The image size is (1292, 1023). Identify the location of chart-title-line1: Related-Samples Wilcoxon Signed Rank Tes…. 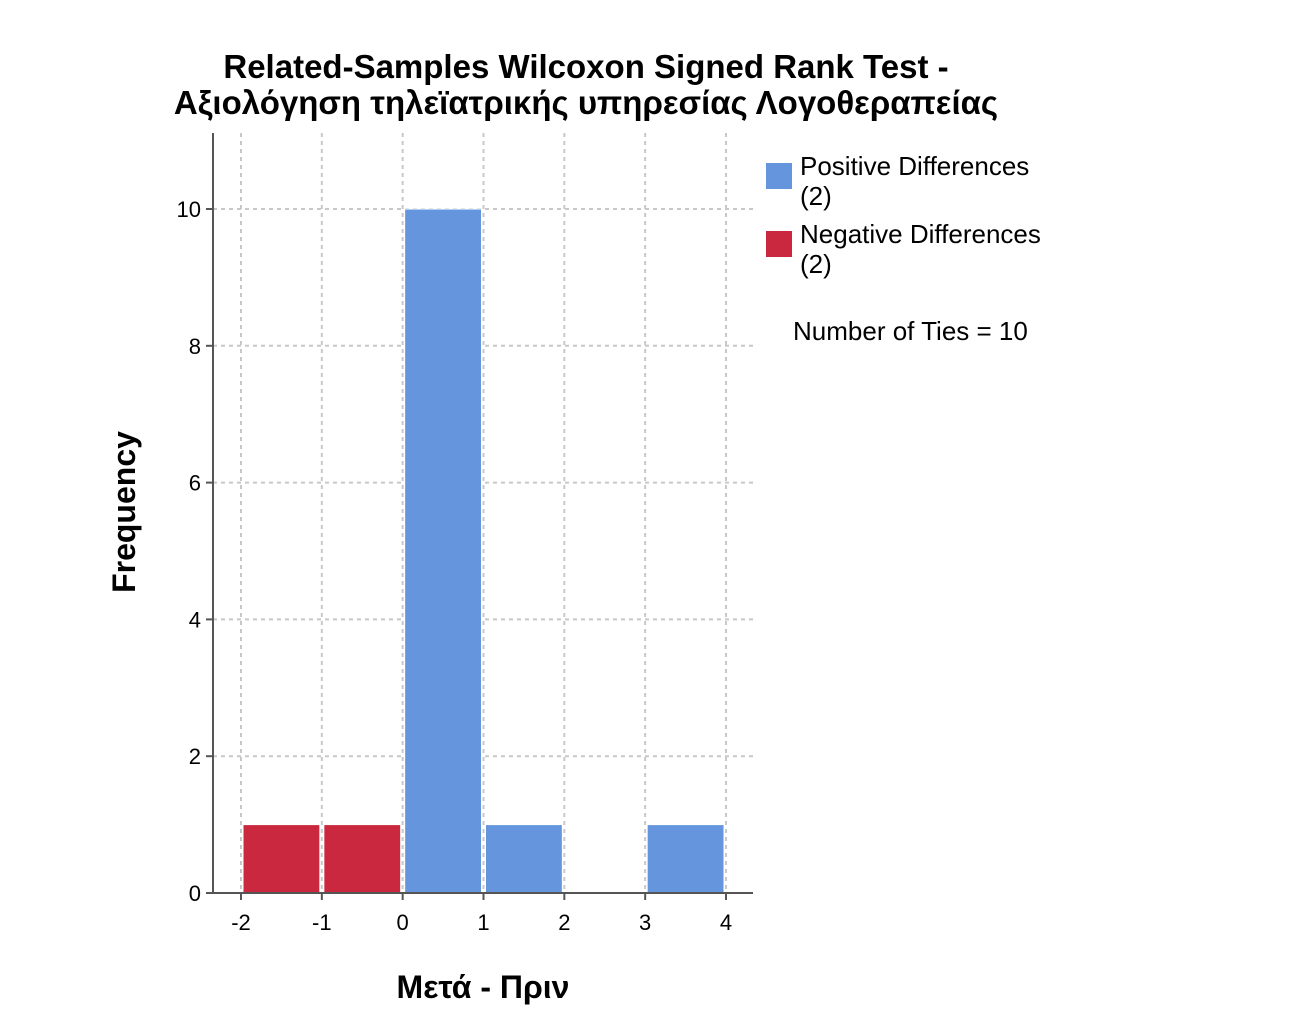
(585, 66).